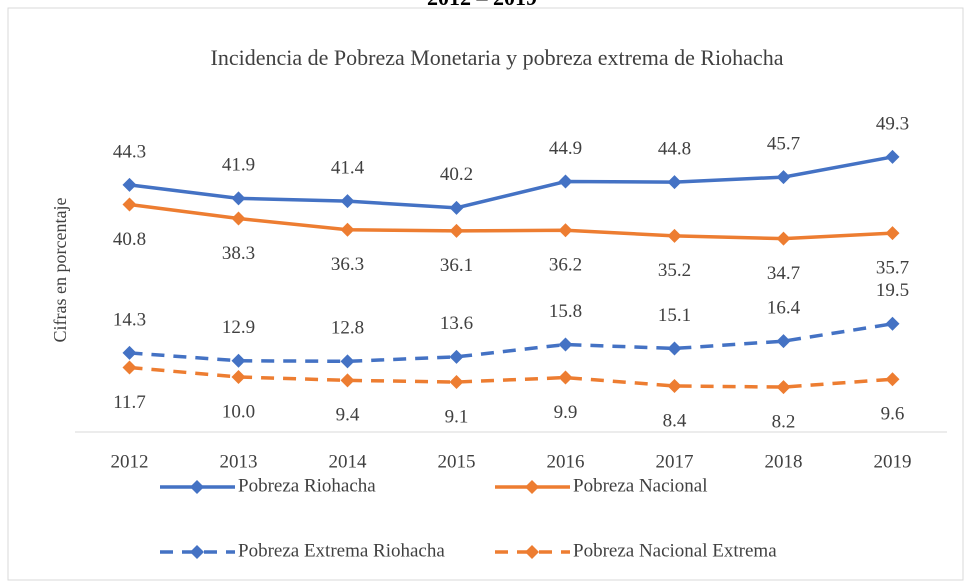 This screenshot has height=581, width=964. What do you see at coordinates (129, 239) in the screenshot?
I see `data-label: 40.8` at bounding box center [129, 239].